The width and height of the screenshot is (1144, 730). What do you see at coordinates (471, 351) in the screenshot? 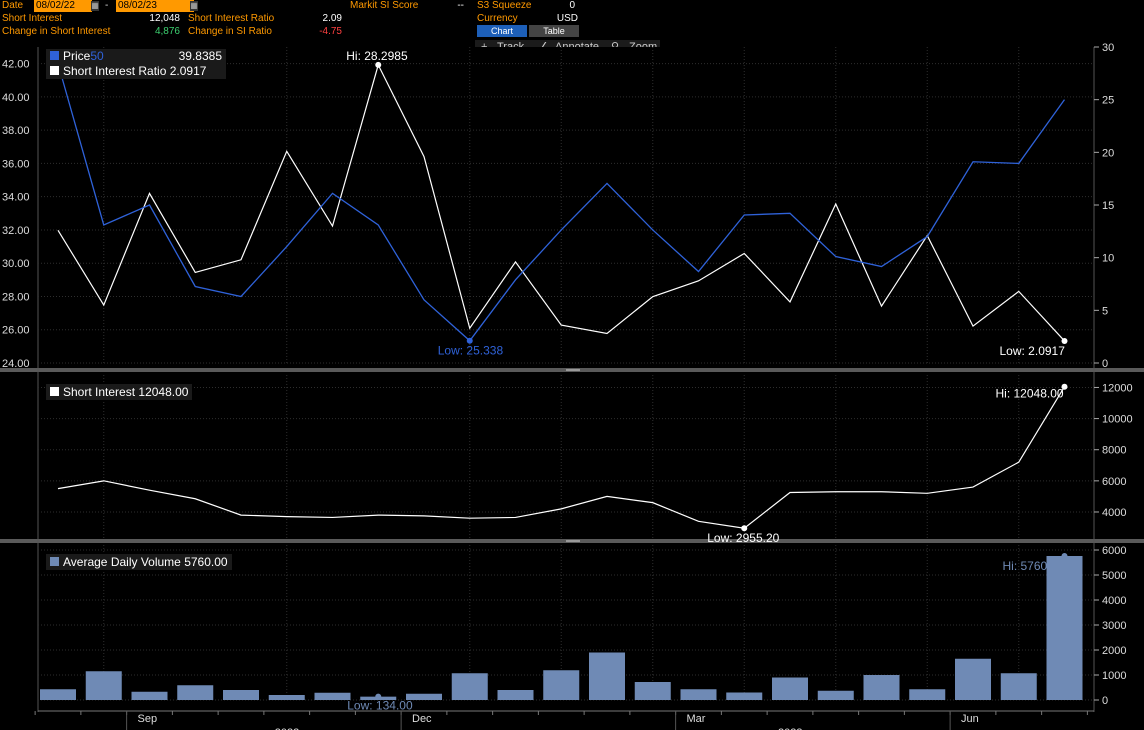
I see `price-low-label: Low: 25.338` at bounding box center [471, 351].